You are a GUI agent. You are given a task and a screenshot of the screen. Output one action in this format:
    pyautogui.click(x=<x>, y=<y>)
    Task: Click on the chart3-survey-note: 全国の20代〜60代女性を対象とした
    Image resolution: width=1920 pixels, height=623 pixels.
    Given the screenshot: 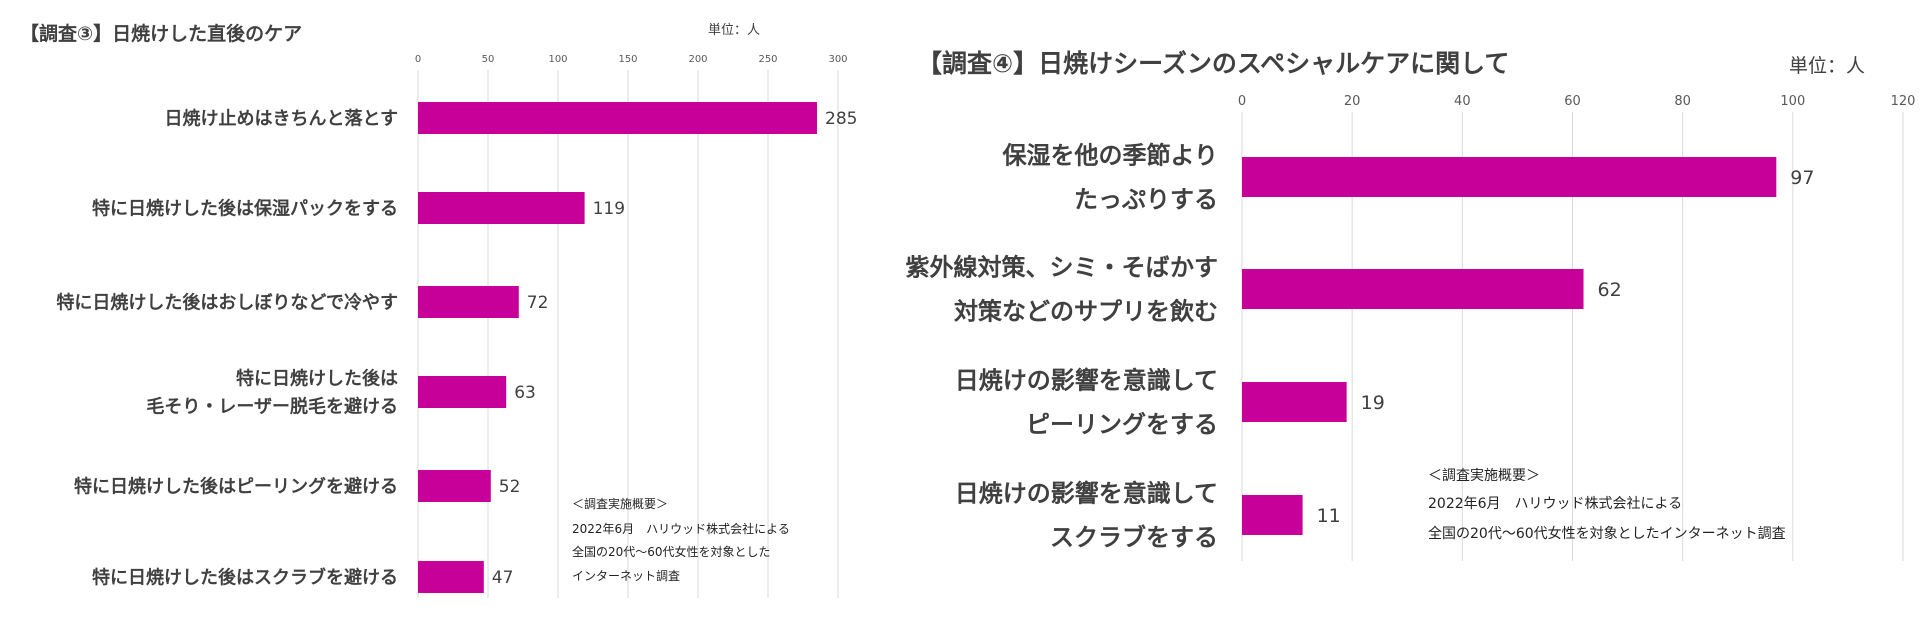 What is the action you would take?
    pyautogui.click(x=671, y=551)
    